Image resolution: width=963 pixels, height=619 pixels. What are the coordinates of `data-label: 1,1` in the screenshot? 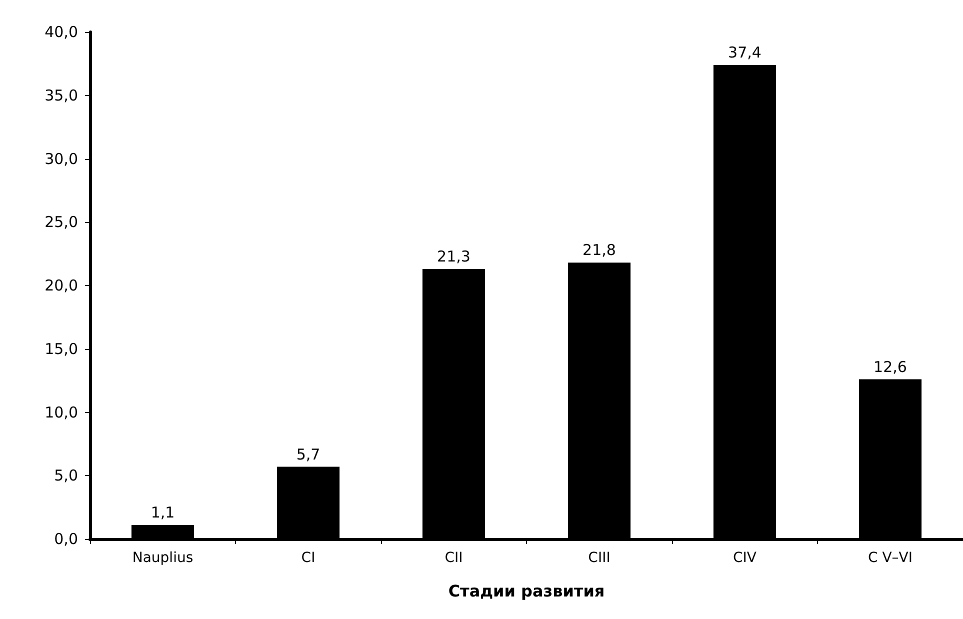 It's located at (162, 513).